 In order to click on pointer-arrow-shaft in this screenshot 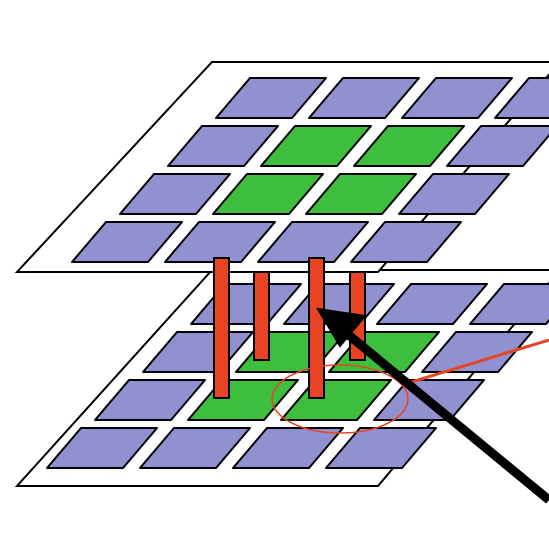, I will do `click(445, 416)`.